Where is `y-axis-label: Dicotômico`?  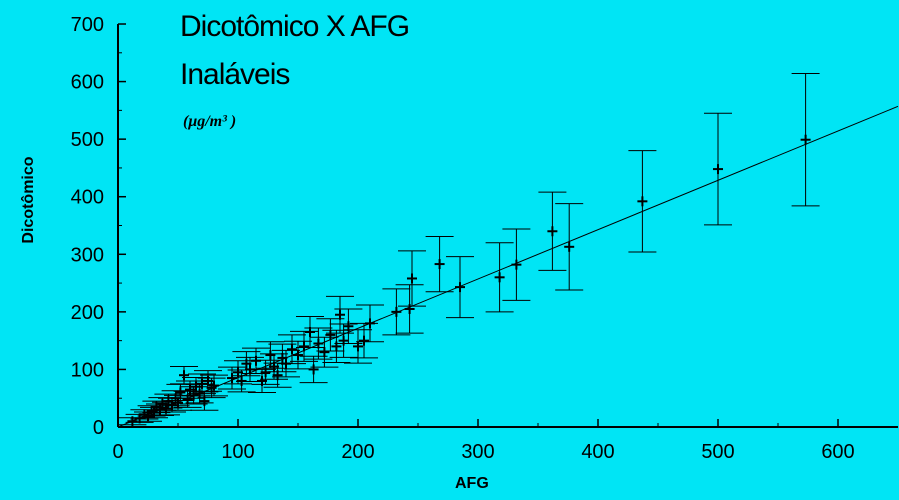
y-axis-label: Dicotômico is located at coordinates (28, 200).